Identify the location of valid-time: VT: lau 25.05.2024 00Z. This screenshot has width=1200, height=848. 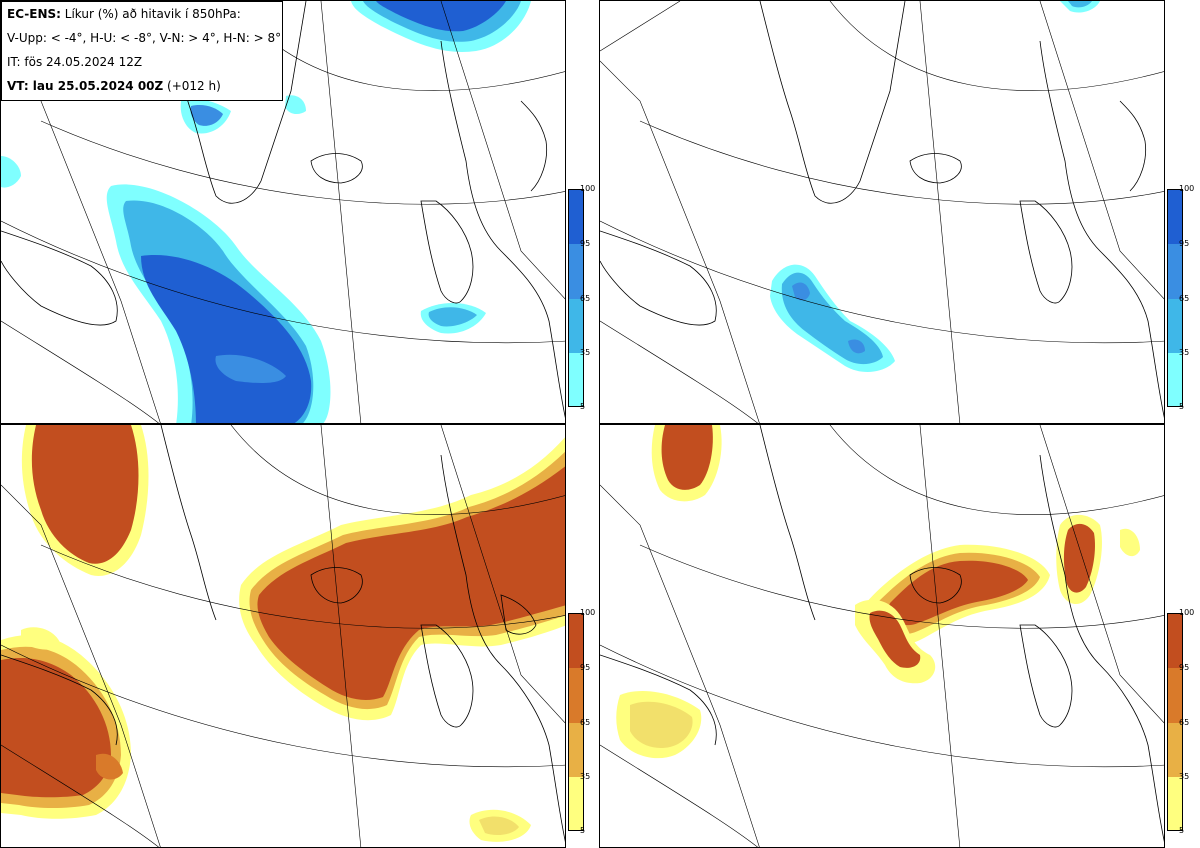
(85, 86).